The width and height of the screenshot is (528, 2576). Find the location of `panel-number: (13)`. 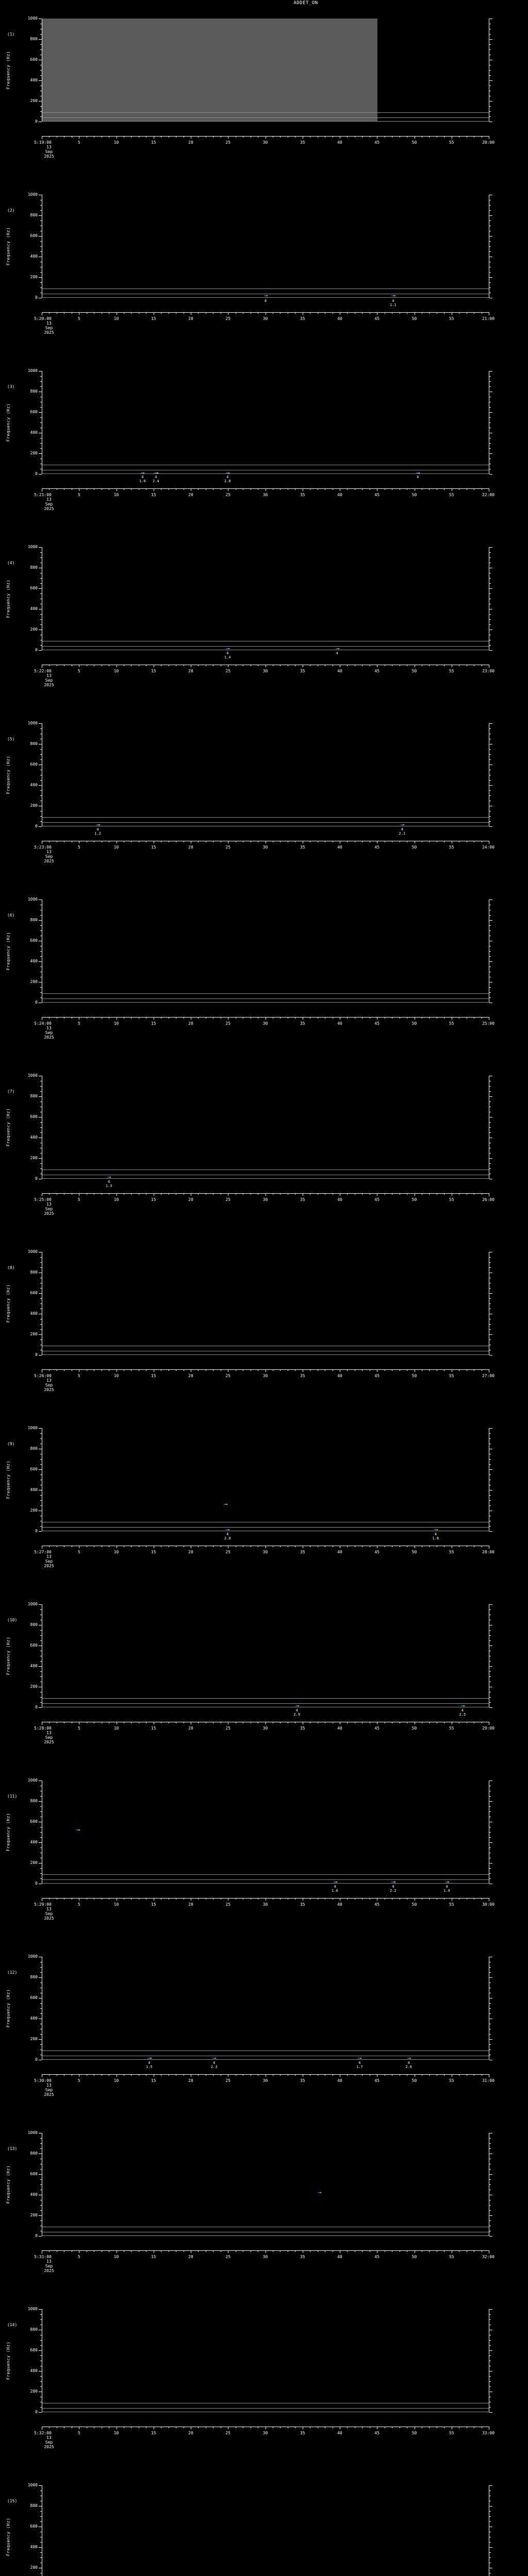

panel-number: (13) is located at coordinates (12, 2148).